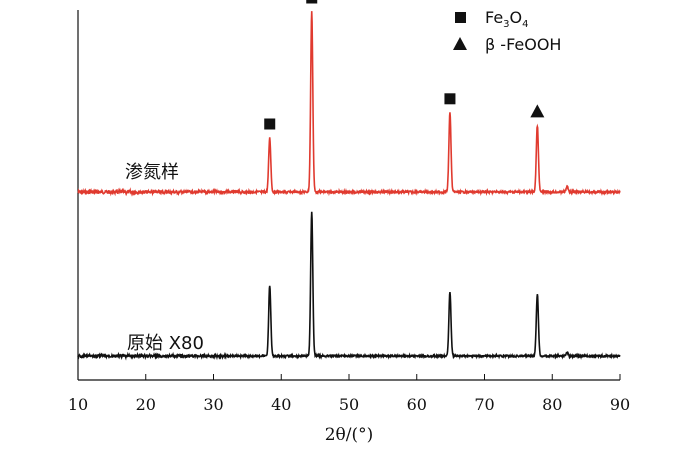  I want to click on peak-markers, so click(404, 65).